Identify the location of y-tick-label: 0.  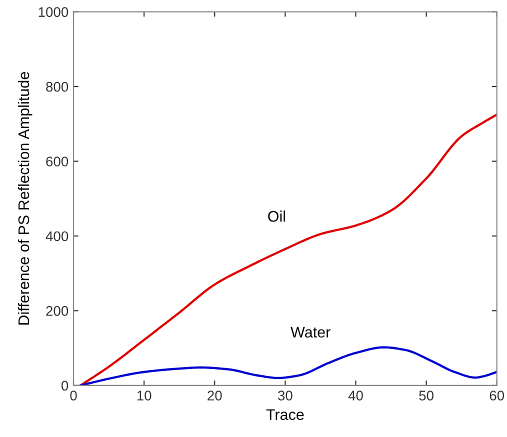
(64, 385).